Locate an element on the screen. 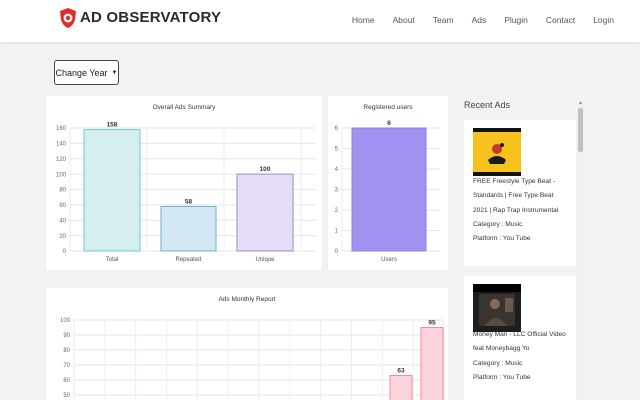 This screenshot has width=640, height=400. brand-name: AD OBSERVATORY is located at coordinates (151, 17).